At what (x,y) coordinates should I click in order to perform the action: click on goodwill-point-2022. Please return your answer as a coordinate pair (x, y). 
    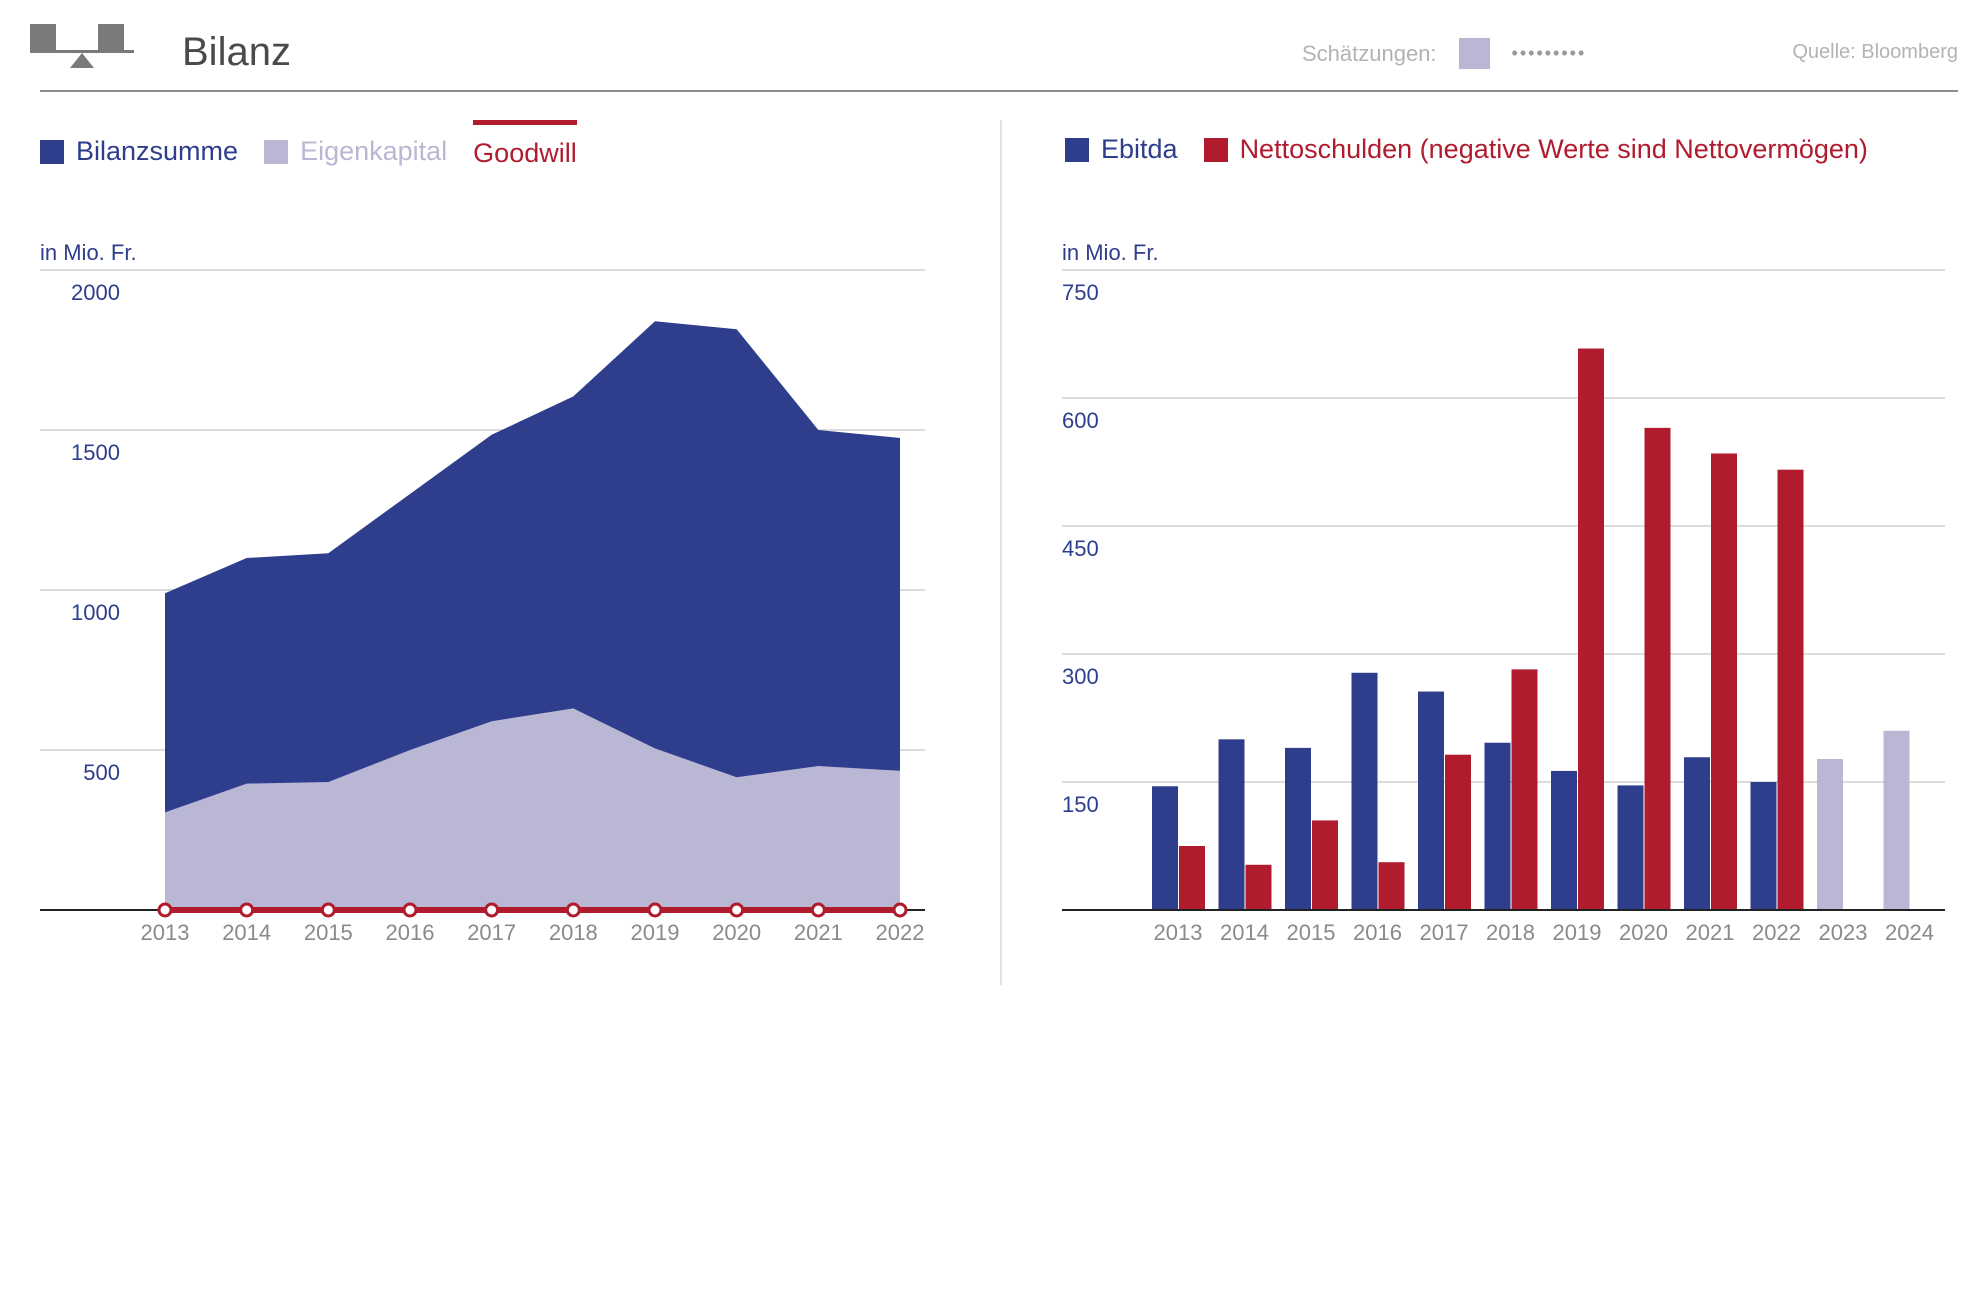
    Looking at the image, I should click on (900, 910).